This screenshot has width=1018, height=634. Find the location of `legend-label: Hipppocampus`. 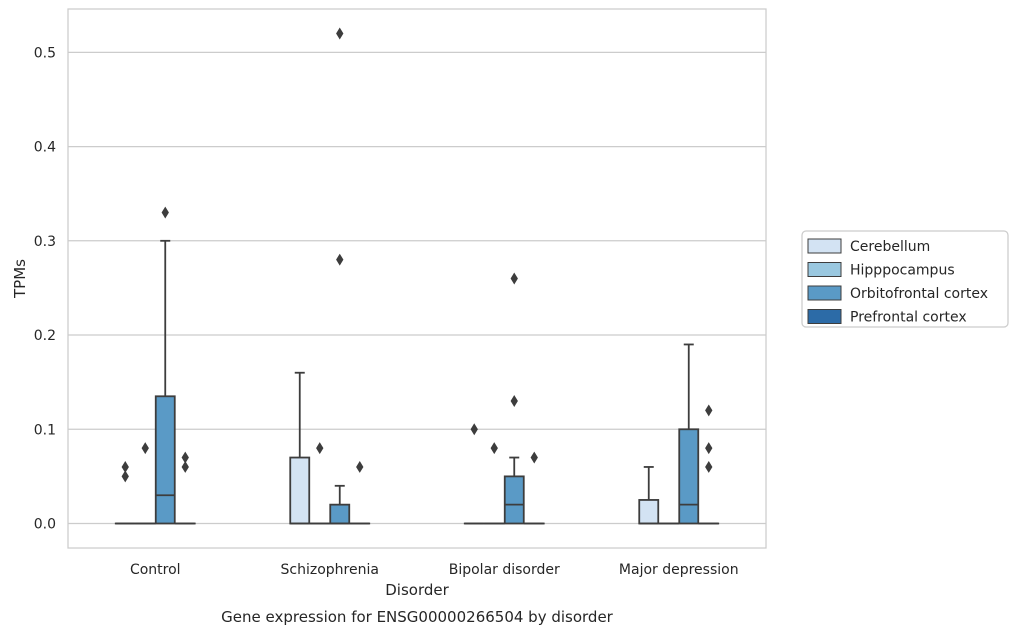

legend-label: Hipppocampus is located at coordinates (902, 271).